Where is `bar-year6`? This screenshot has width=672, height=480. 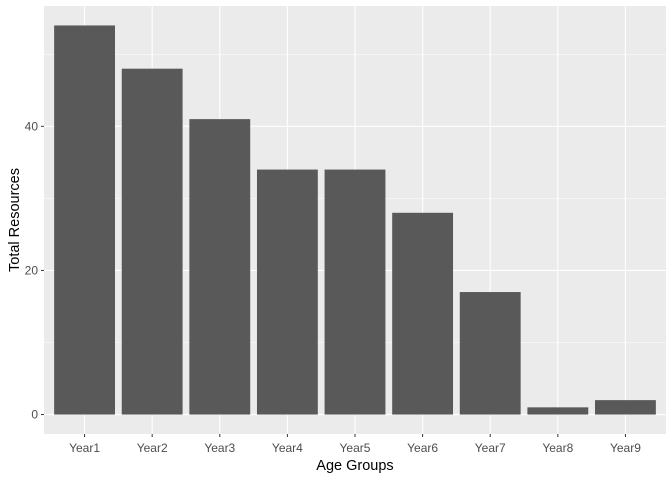
bar-year6 is located at coordinates (423, 313).